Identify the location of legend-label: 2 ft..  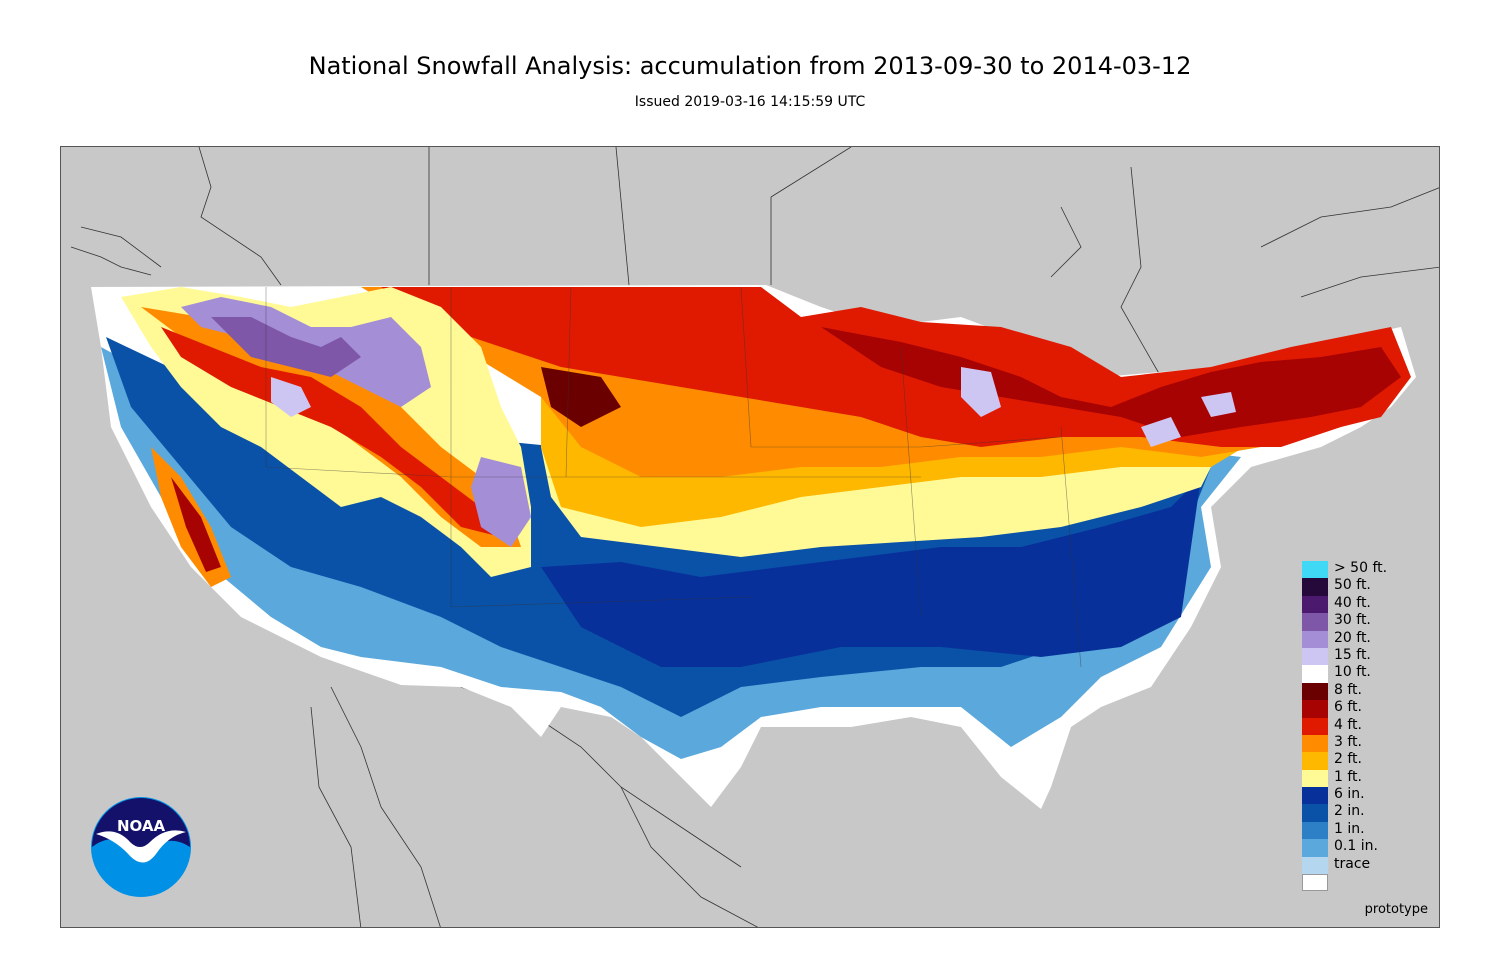
(1348, 759).